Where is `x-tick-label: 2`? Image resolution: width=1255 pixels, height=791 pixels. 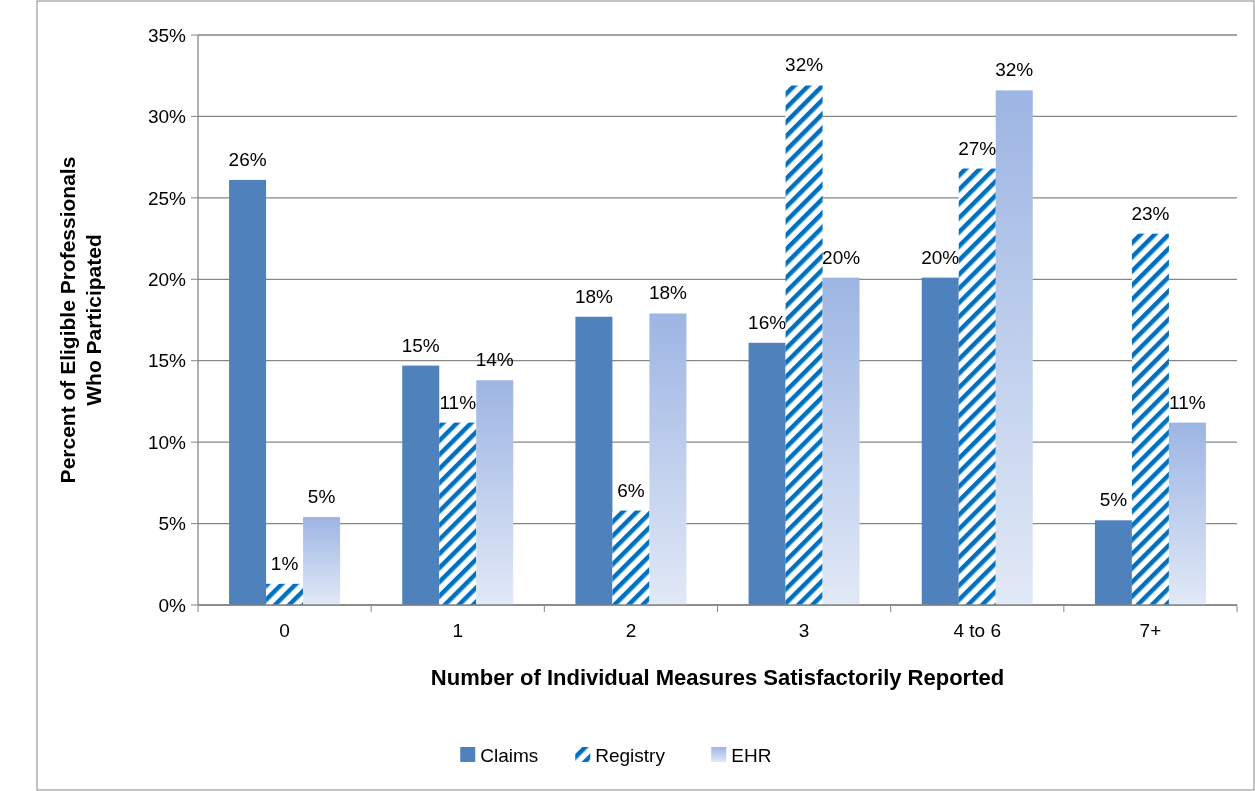 x-tick-label: 2 is located at coordinates (631, 630).